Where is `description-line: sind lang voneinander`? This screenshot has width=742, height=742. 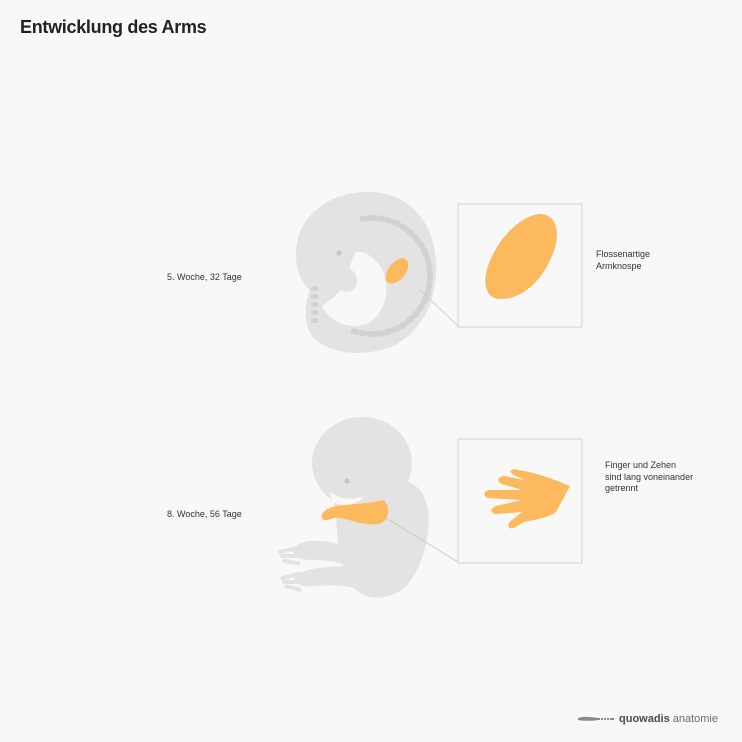
description-line: sind lang voneinander is located at coordinates (649, 476).